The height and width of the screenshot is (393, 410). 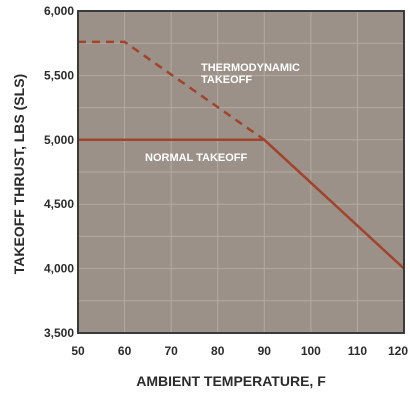 I want to click on thermodynamic-takeoff-annotation: THERMODYNAMIC TAKEOFF, so click(x=252, y=74).